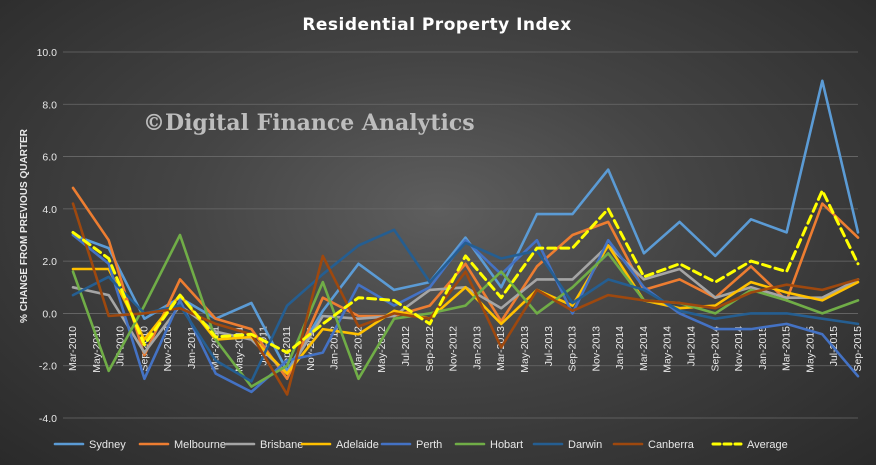  Describe the element at coordinates (858, 349) in the screenshot. I see `x-tick-label: Sep-2015` at that location.